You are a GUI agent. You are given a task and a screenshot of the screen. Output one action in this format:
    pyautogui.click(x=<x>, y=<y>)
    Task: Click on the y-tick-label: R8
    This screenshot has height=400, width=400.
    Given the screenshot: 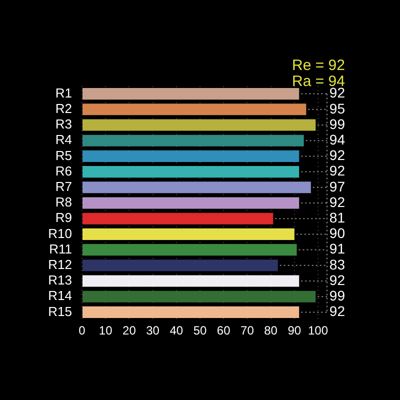 What is the action you would take?
    pyautogui.click(x=63, y=202)
    